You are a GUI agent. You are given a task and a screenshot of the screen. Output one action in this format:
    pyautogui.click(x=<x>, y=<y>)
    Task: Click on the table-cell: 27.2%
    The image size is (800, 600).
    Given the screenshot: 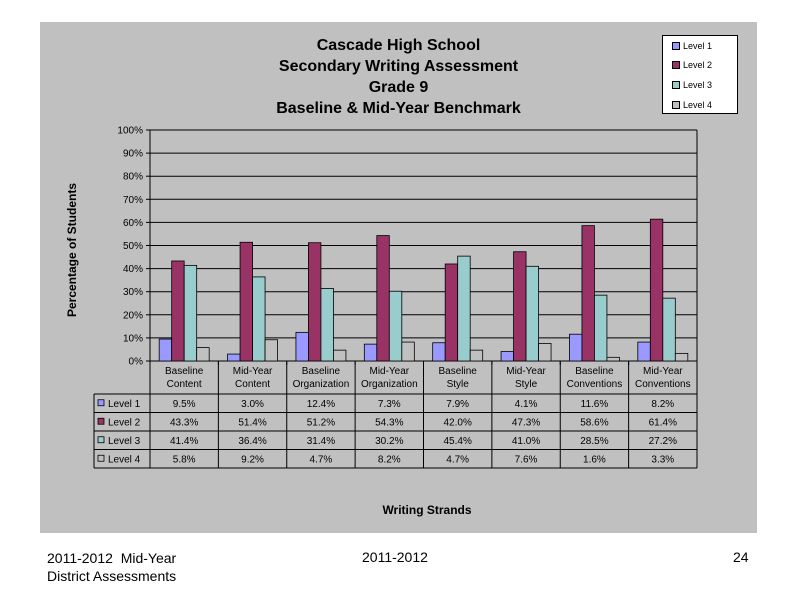 What is the action you would take?
    pyautogui.click(x=663, y=441)
    